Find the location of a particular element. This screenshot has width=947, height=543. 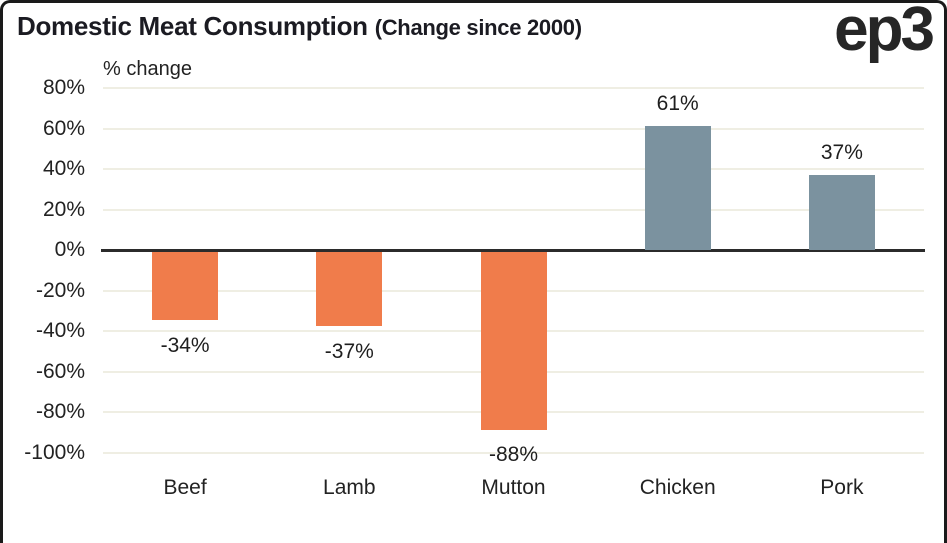

y-axis-title: % change is located at coordinates (147, 69).